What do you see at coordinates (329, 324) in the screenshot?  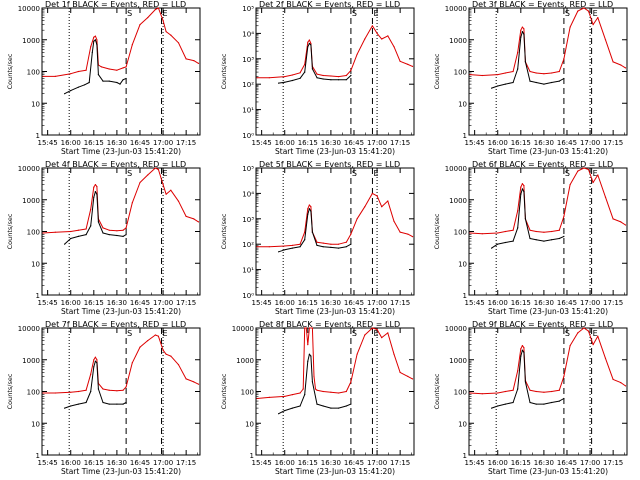 I see `panel-title: Det 8f BLACK = Events, RED = LLD` at bounding box center [329, 324].